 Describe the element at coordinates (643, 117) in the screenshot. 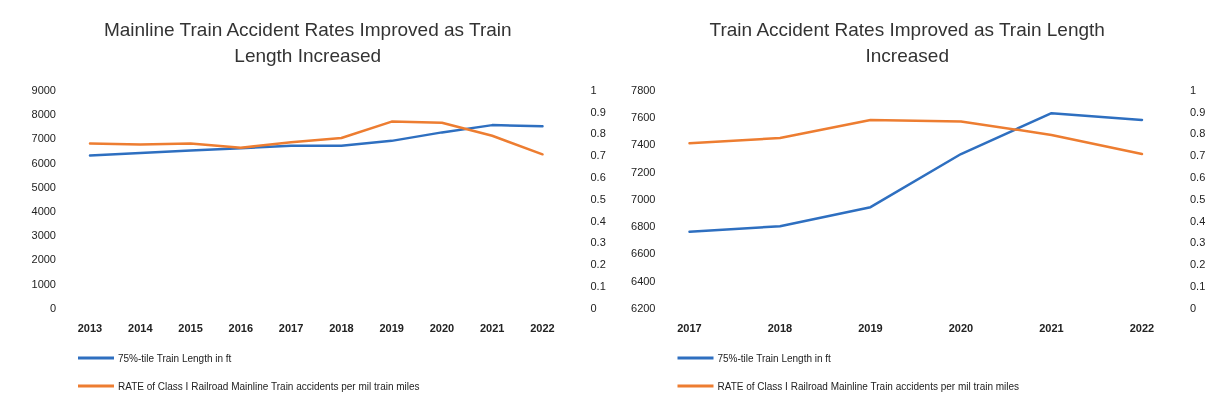

I see `y-tick-label: 7600` at that location.